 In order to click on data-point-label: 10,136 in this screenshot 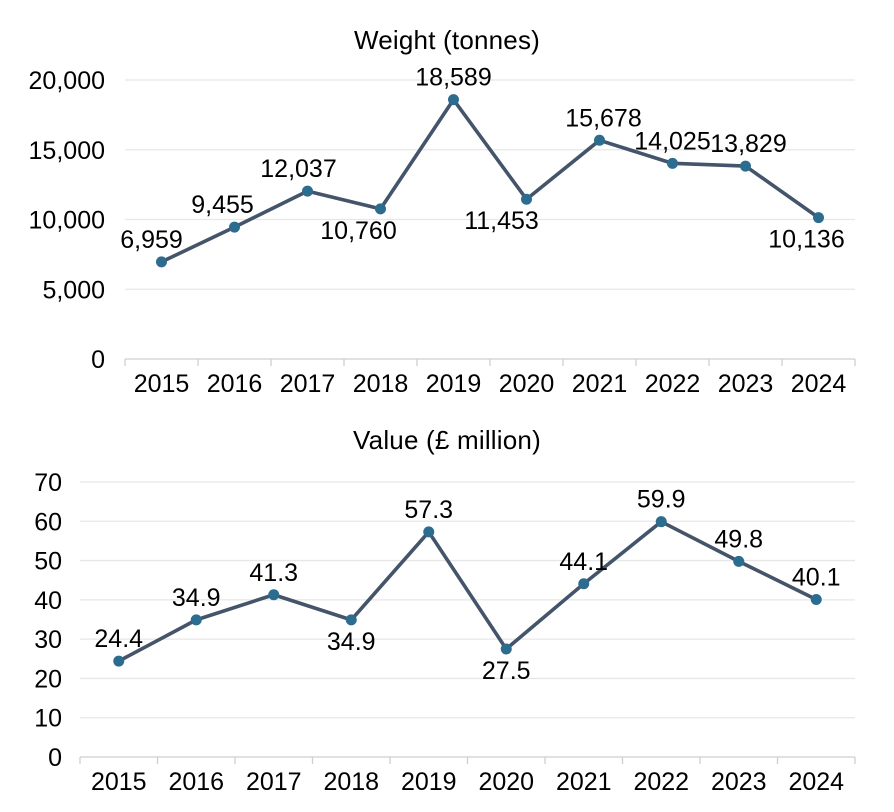, I will do `click(806, 240)`.